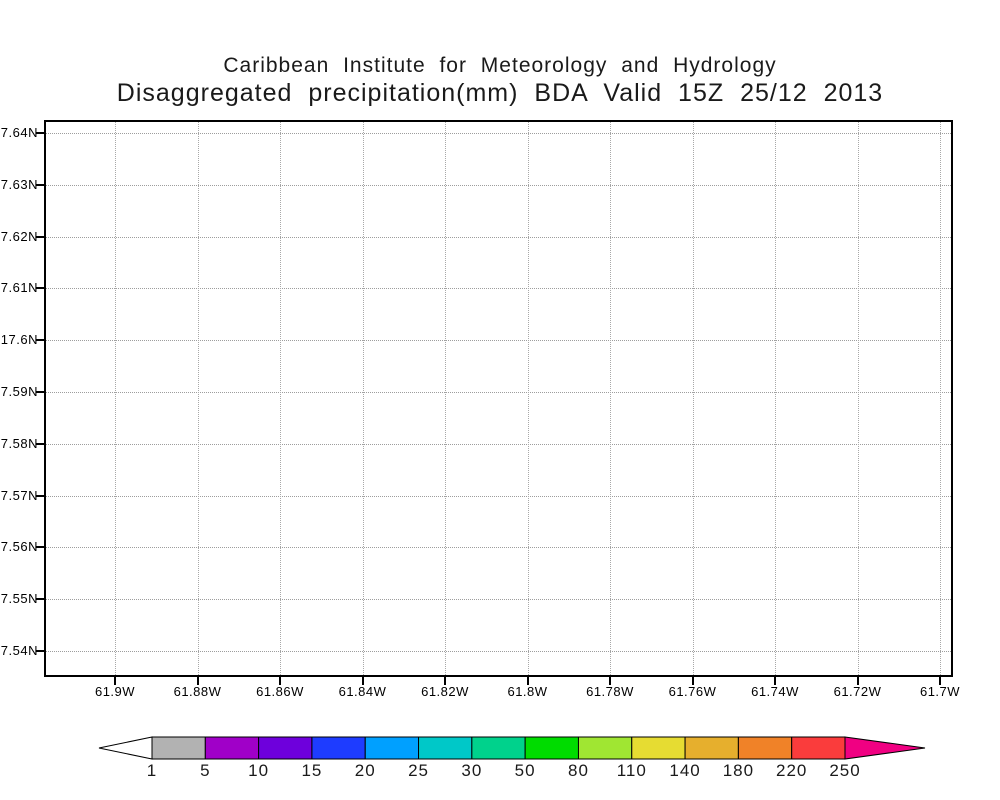  I want to click on y-tick-label: 7.54N, so click(19, 650).